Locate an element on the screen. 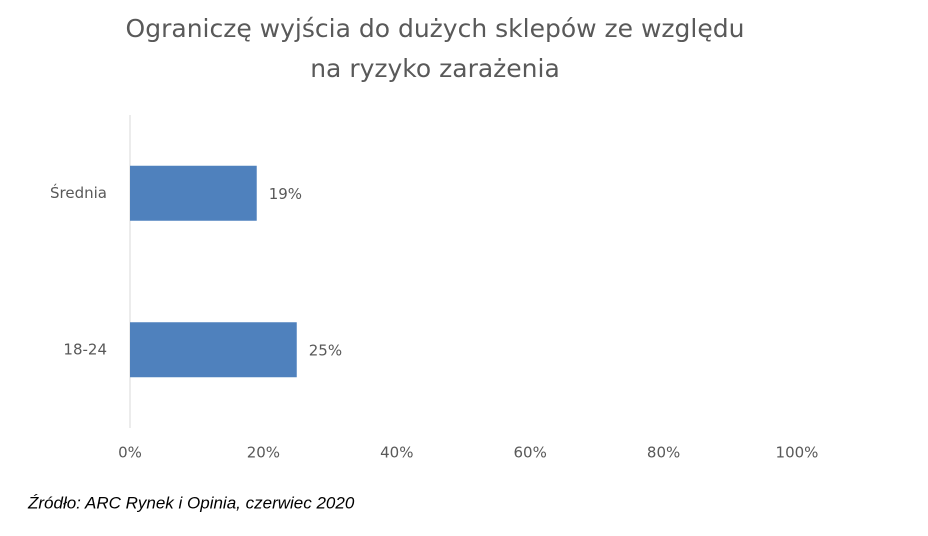 Image resolution: width=928 pixels, height=536 pixels. x-tick-label: 0% is located at coordinates (130, 453).